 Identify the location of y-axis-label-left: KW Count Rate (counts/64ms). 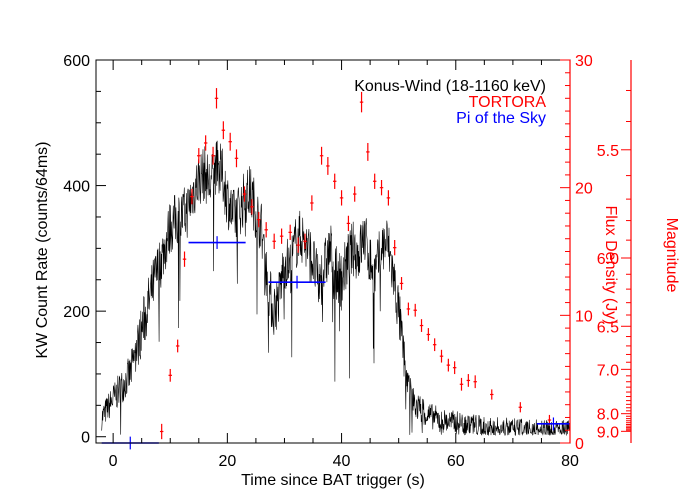
(42, 250).